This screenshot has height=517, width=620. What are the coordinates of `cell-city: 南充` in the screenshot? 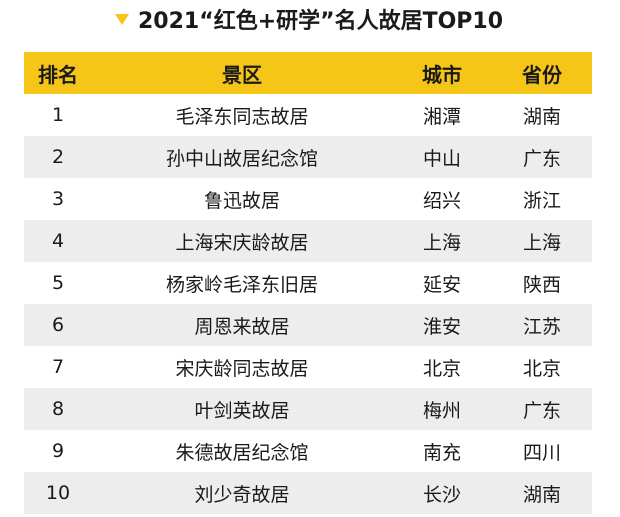 It's located at (441, 452).